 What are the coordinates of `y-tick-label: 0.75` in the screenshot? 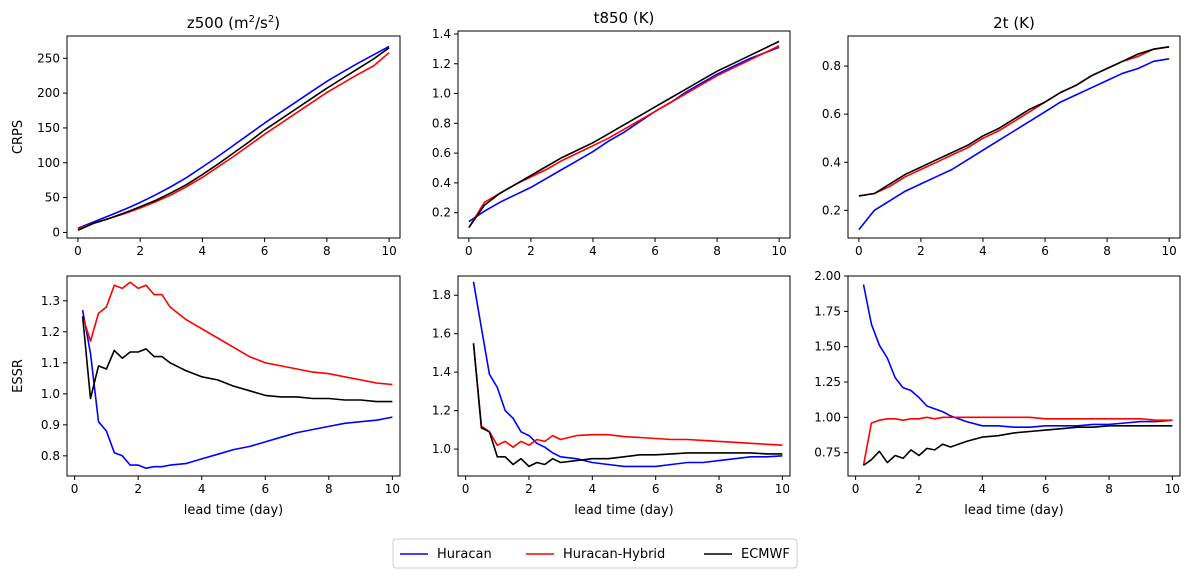 It's located at (827, 453).